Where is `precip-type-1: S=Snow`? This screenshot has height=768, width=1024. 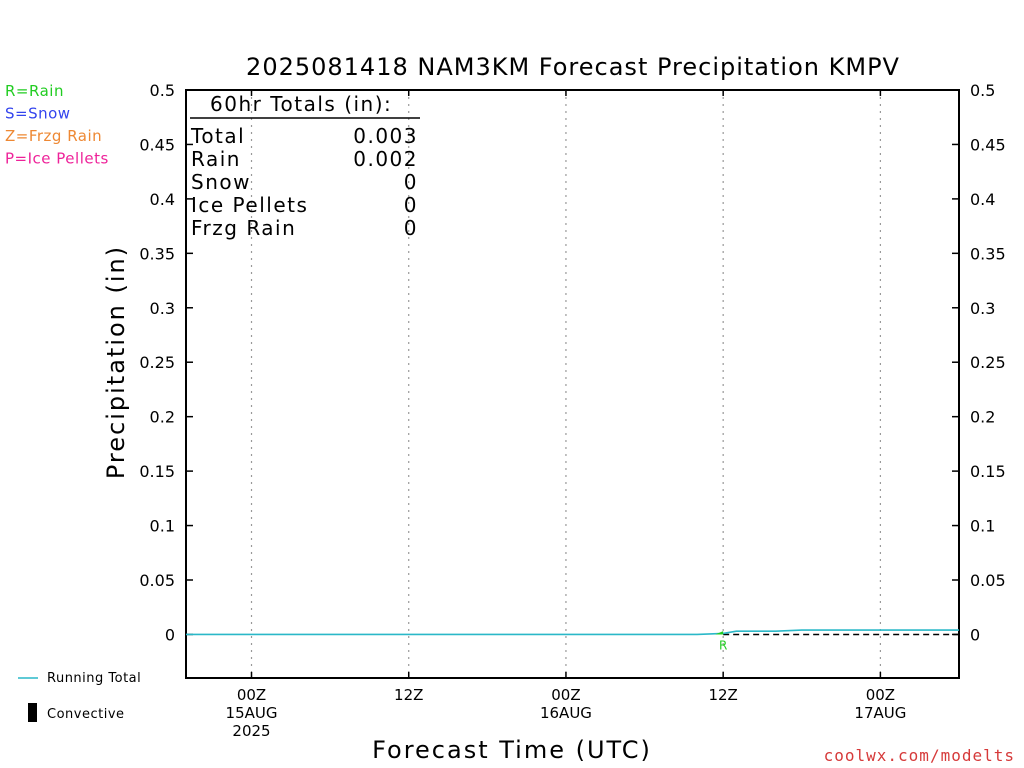
precip-type-1: S=Snow is located at coordinates (38, 114).